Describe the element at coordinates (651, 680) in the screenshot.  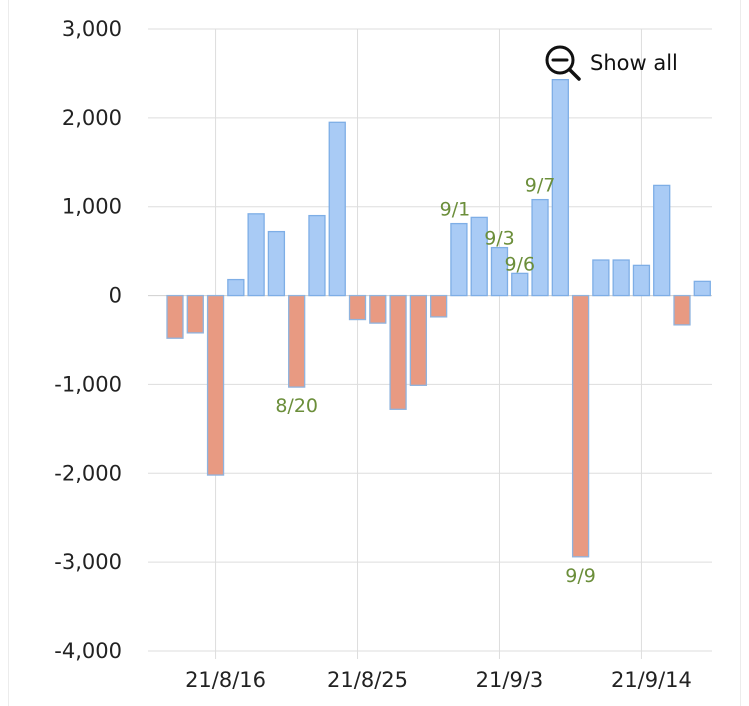
I see `x-tick-label: 21/9/14` at that location.